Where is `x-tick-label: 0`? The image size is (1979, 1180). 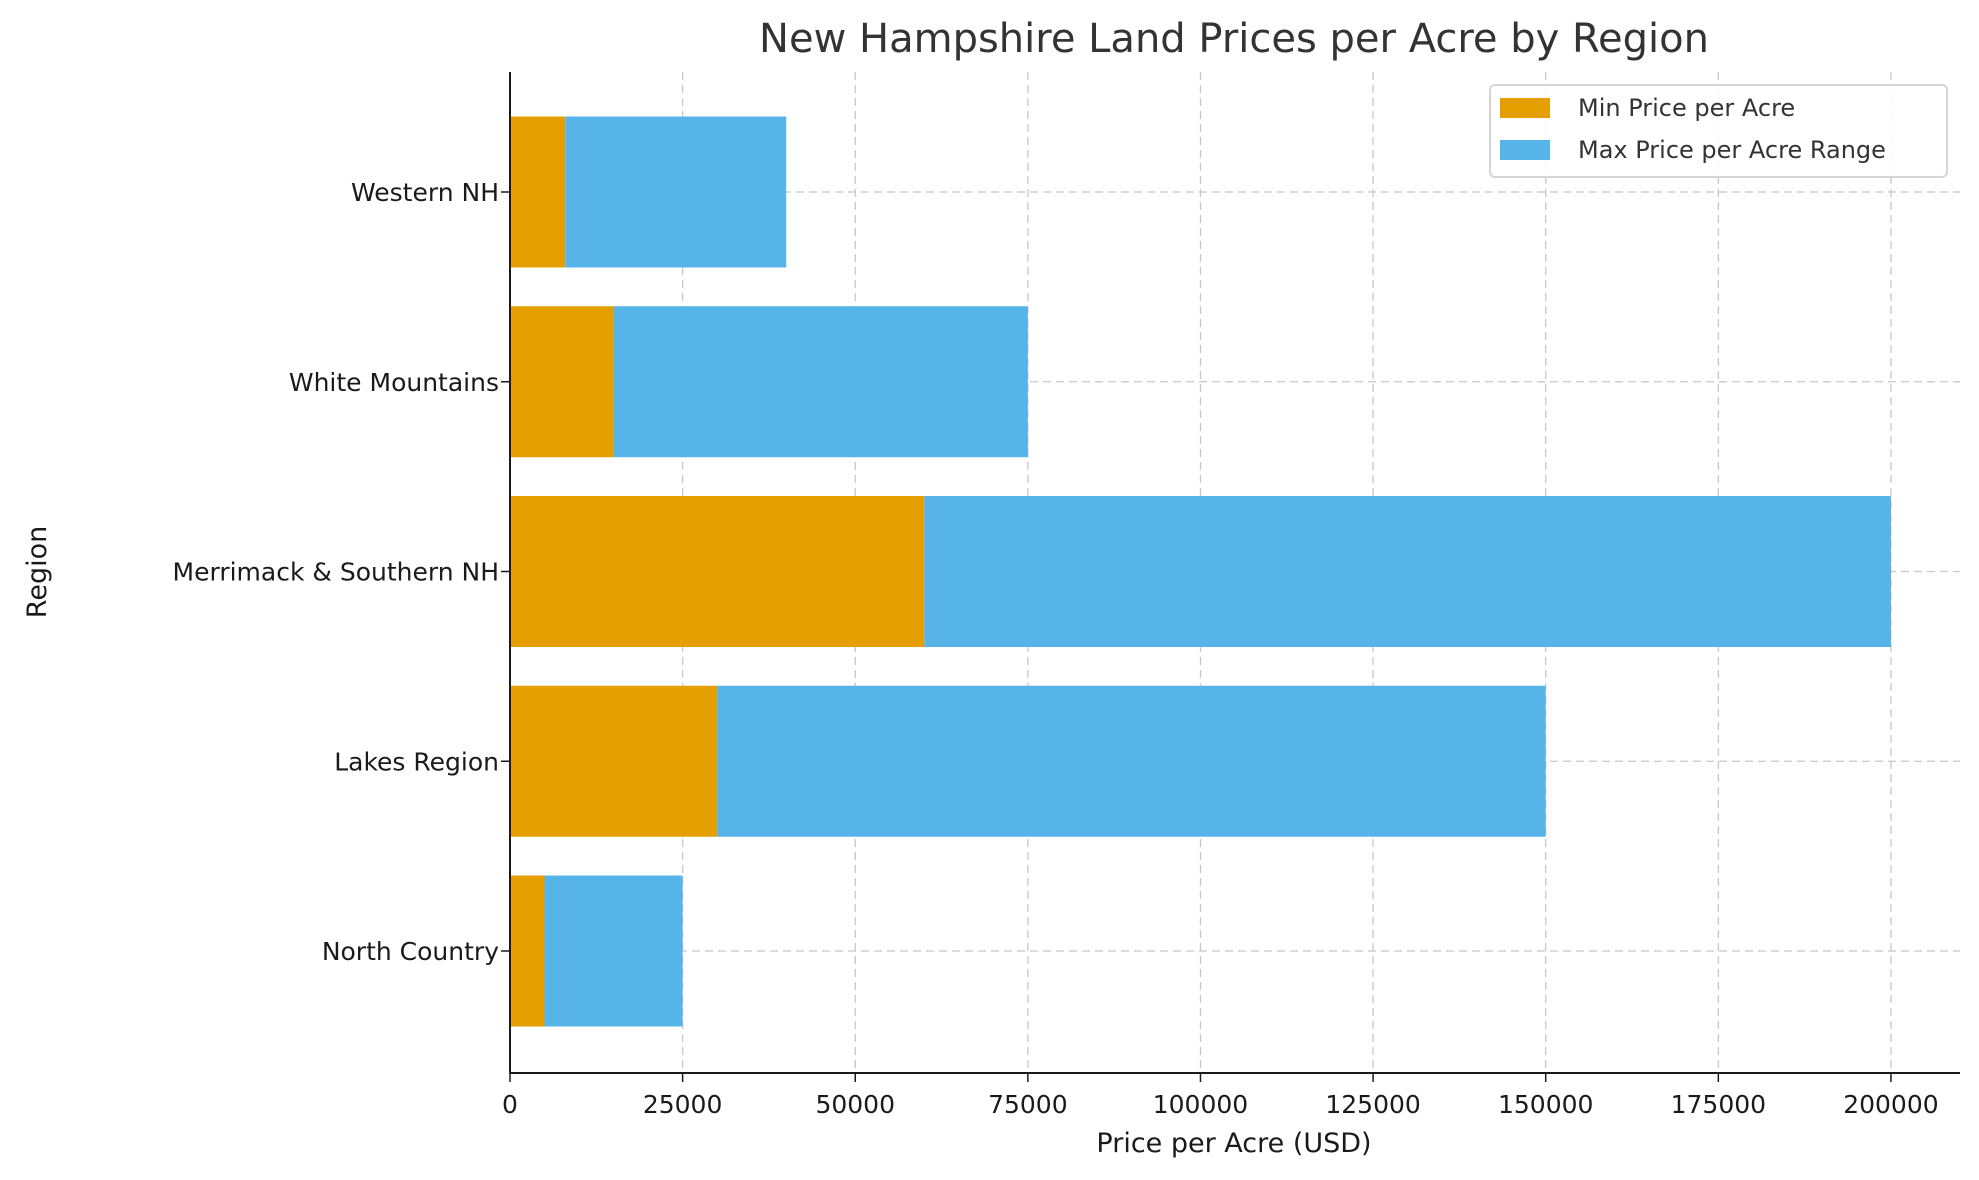
x-tick-label: 0 is located at coordinates (510, 1104).